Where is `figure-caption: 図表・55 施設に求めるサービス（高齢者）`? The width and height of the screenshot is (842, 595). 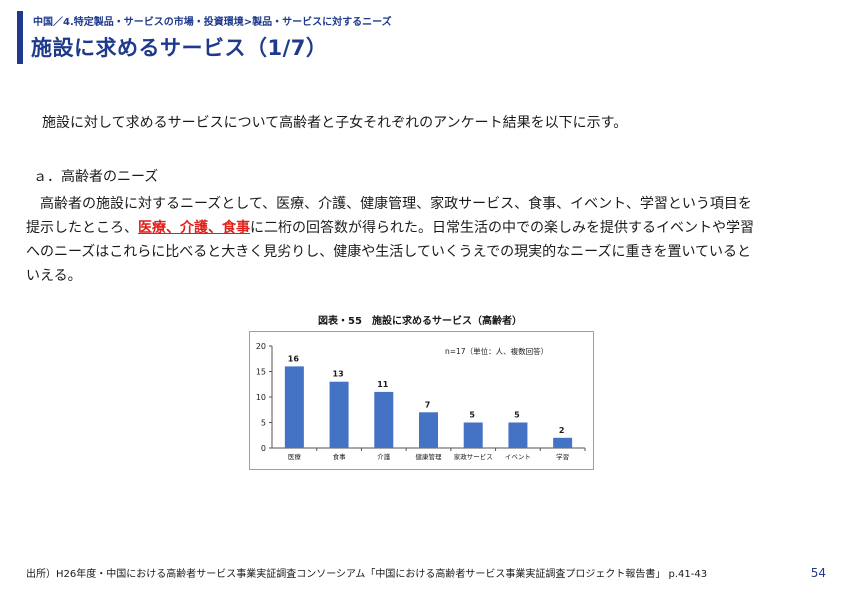
figure-caption: 図表・55 施設に求めるサービス（高齢者） is located at coordinates (420, 321).